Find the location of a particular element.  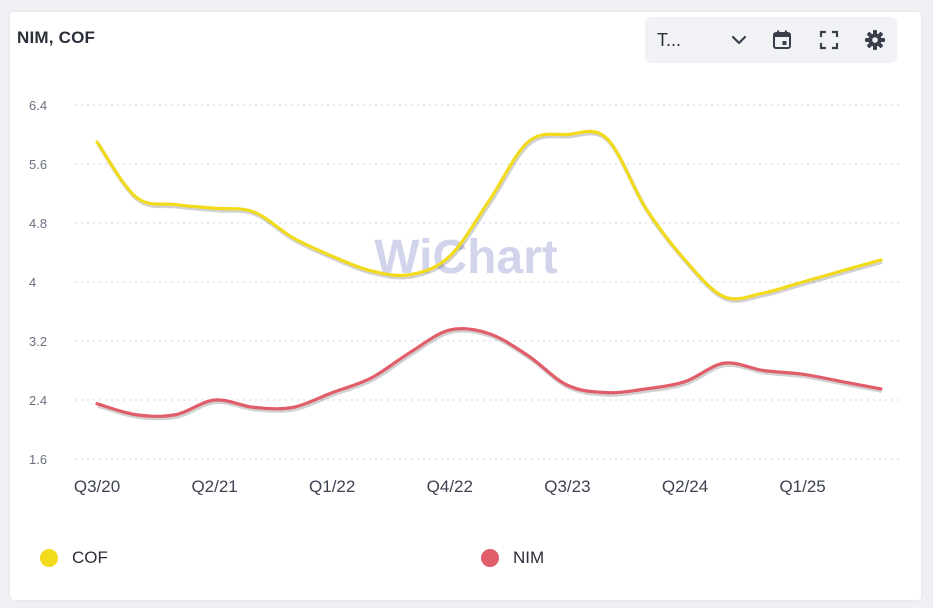

chart-title: NIM, COF is located at coordinates (56, 37).